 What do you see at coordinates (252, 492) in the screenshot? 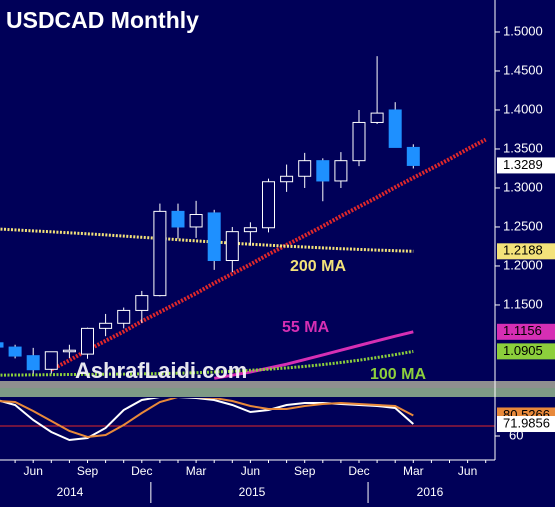
I see `year-label: 2015` at bounding box center [252, 492].